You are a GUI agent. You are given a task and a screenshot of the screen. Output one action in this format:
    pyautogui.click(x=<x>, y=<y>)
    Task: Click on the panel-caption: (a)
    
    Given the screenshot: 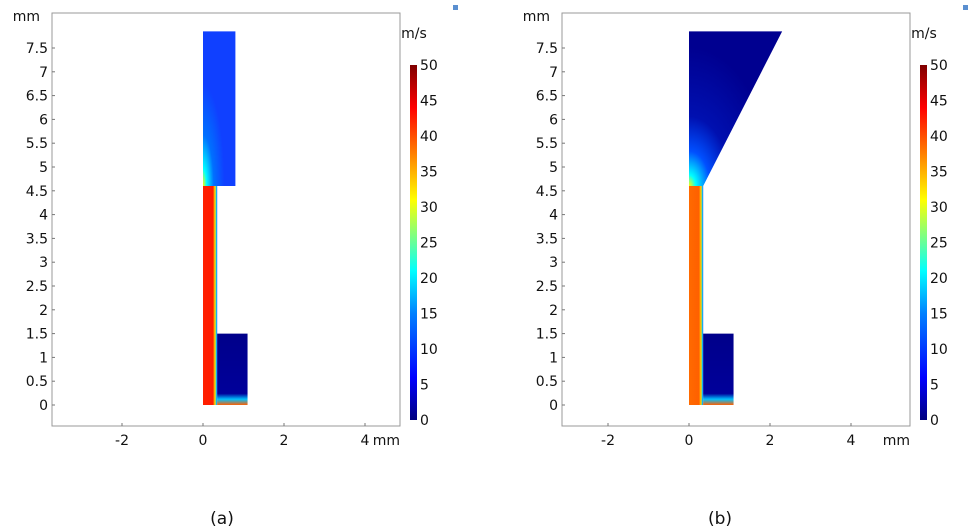 What is the action you would take?
    pyautogui.click(x=222, y=519)
    